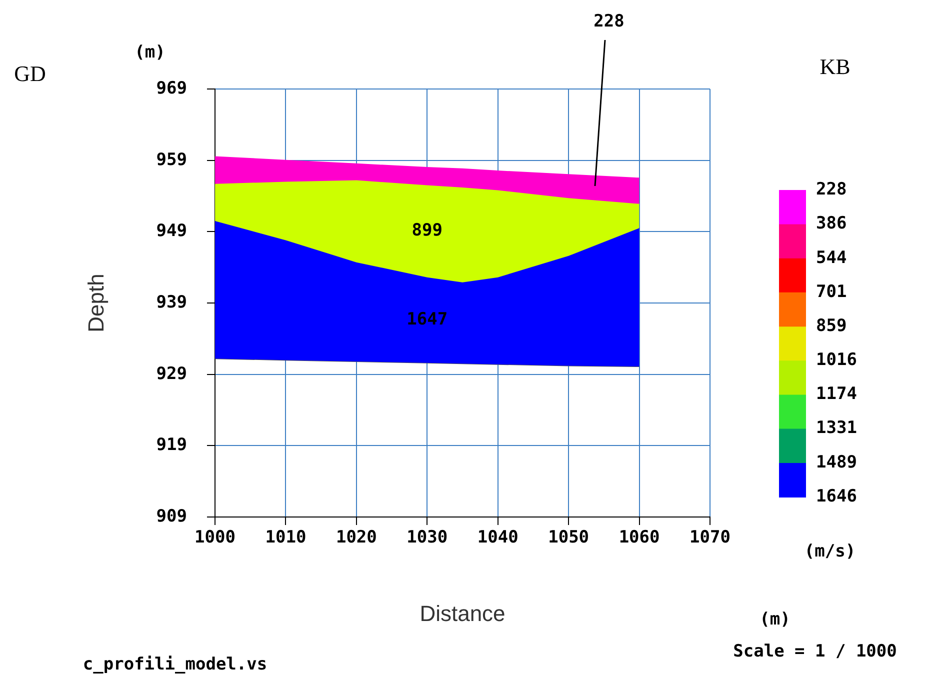 This screenshot has width=925, height=677. Describe the element at coordinates (569, 538) in the screenshot. I see `x-tick-label: 1050` at that location.